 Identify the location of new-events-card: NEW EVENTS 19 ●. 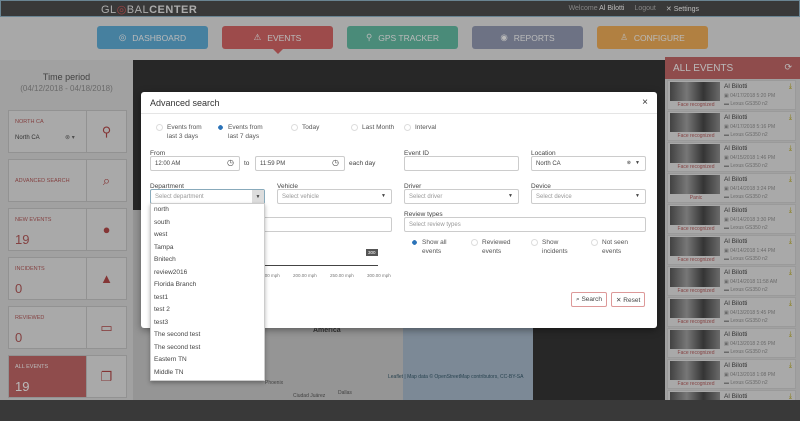
(67, 229).